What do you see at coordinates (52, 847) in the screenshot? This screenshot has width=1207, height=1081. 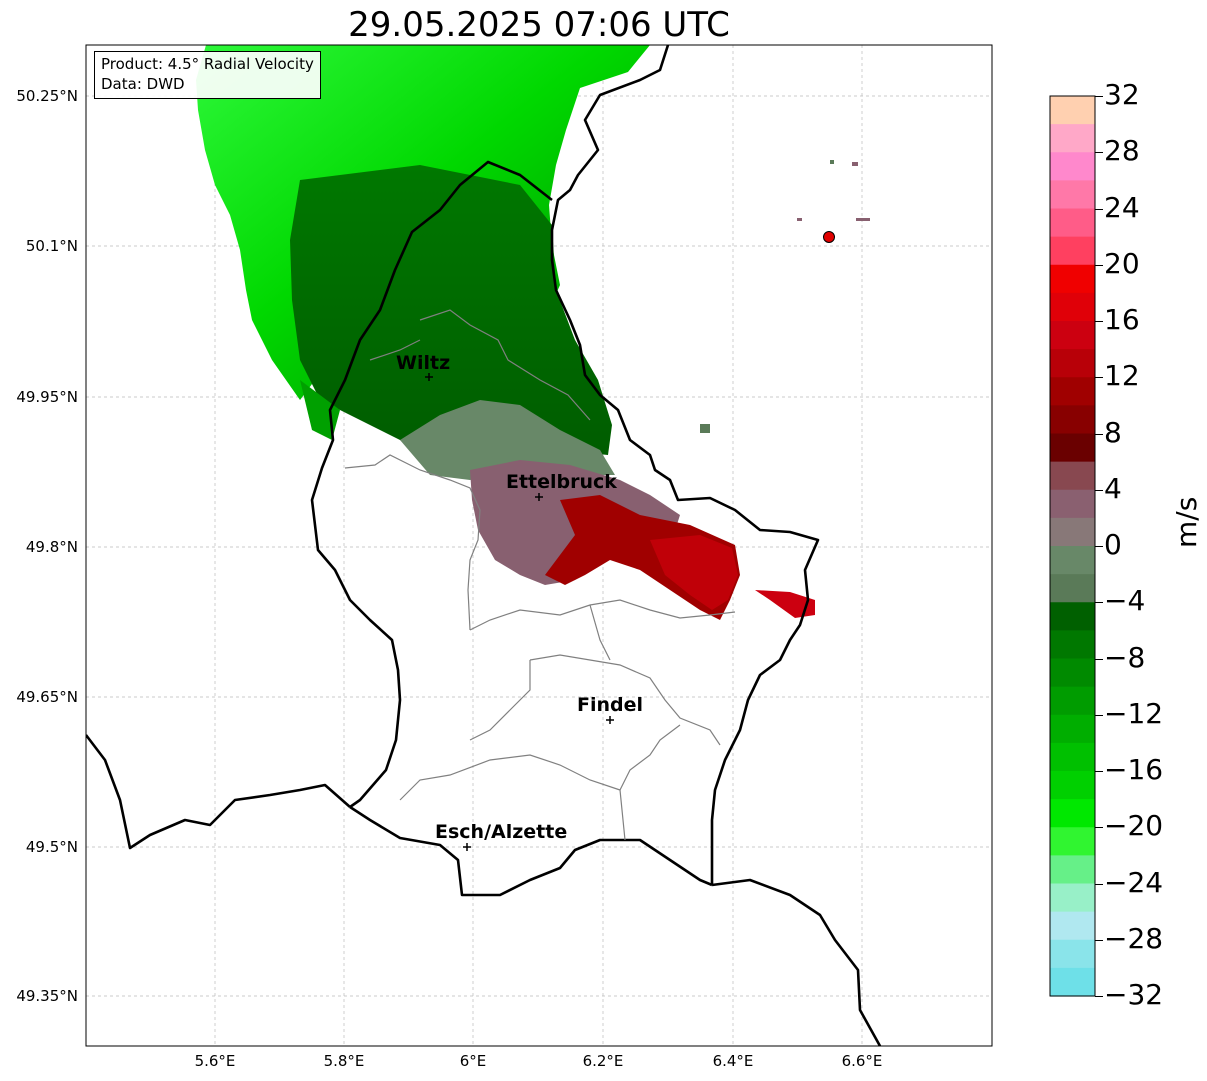 I see `lat-tick: 49.5°N` at bounding box center [52, 847].